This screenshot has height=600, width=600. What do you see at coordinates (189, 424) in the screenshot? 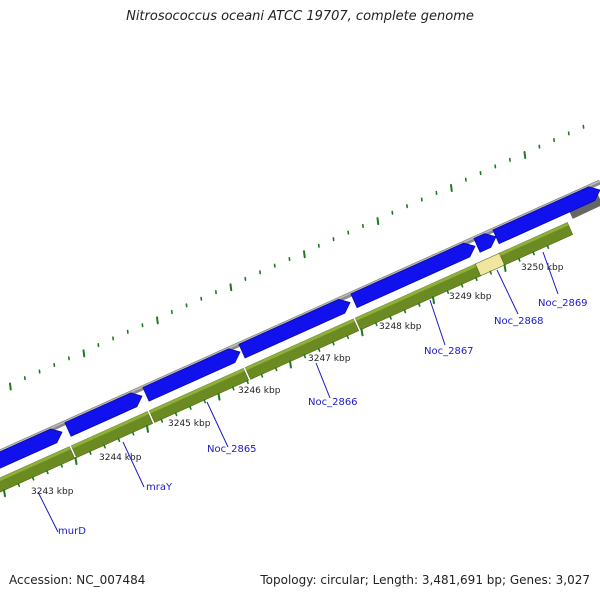
I see `scale-label: 3245 kbp` at bounding box center [189, 424].